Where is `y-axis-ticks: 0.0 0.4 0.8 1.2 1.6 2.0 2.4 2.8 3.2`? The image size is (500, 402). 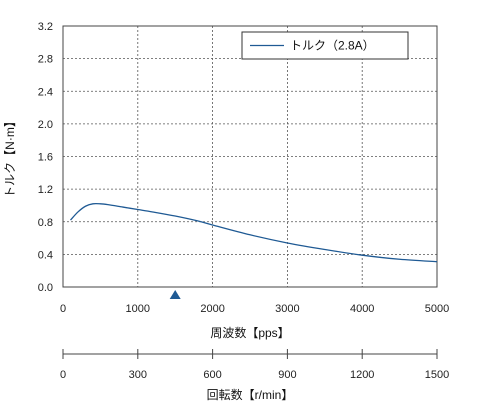
y-axis-ticks: 0.0 0.4 0.8 1.2 1.6 2.0 2.4 2.8 3.2 is located at coordinates (45, 157).